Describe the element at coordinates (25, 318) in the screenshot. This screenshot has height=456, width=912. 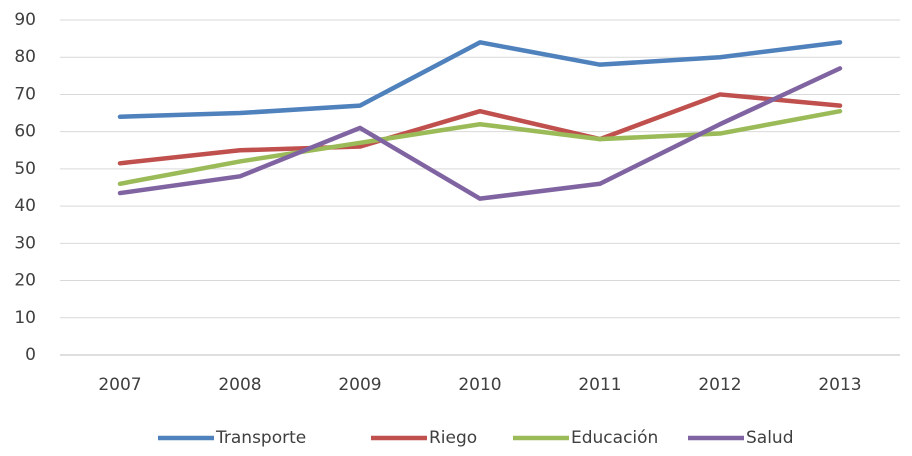
I see `y-tick-label: 10` at that location.